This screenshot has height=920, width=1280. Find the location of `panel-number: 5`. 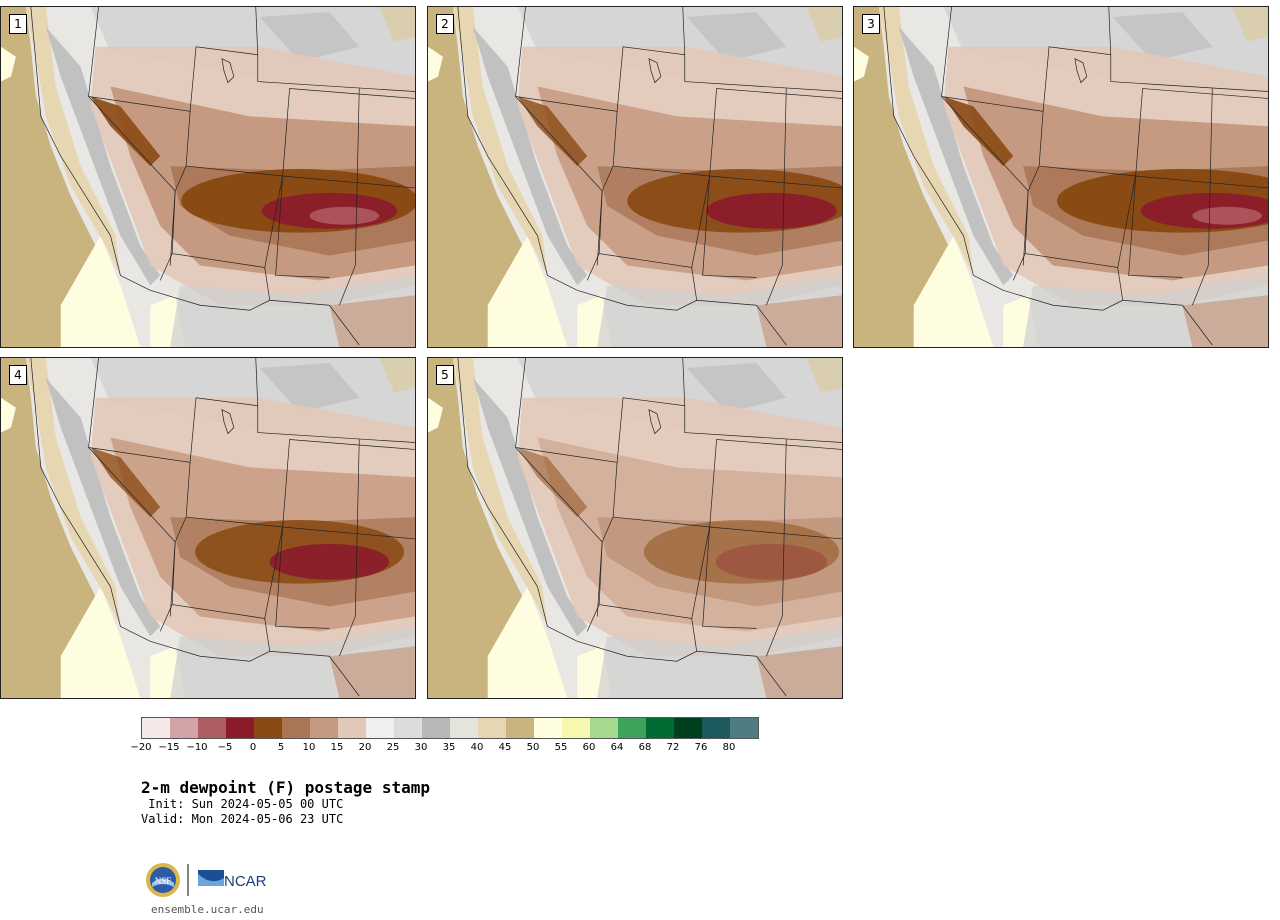

panel-number: 5 is located at coordinates (445, 375).